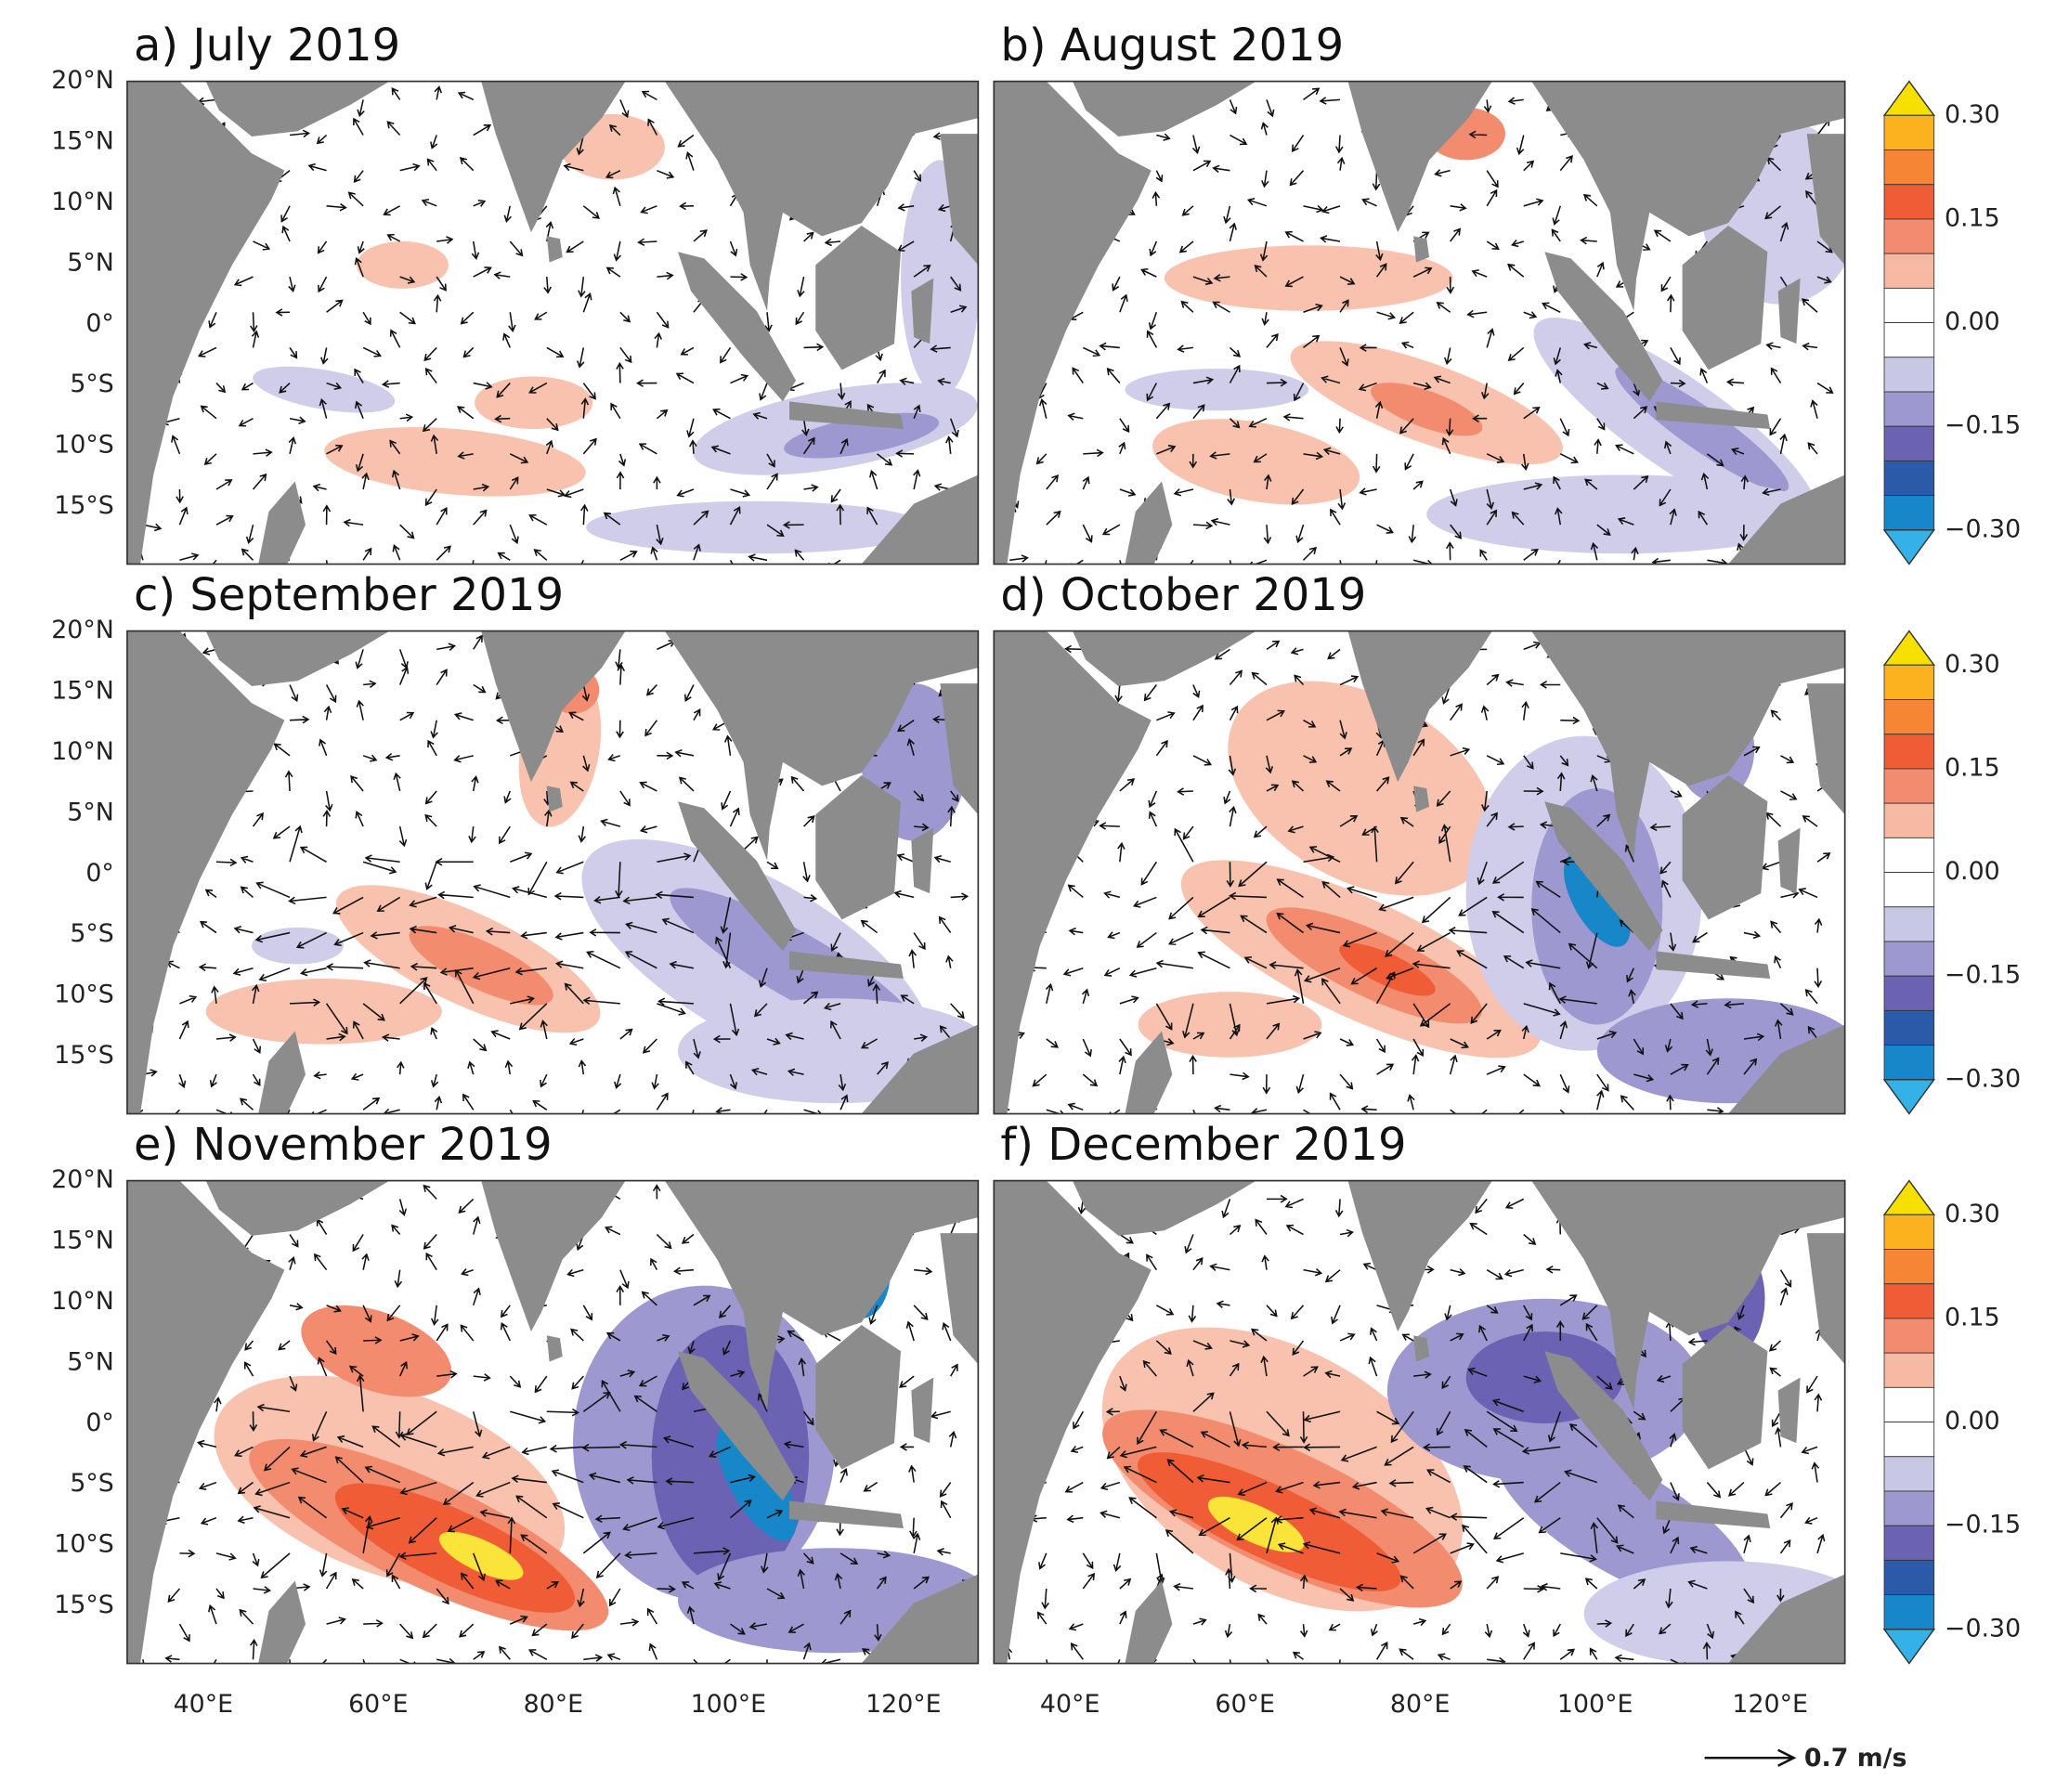 The image size is (2056, 1792). I want to click on reference-label: 0.7 m/s, so click(1855, 1758).